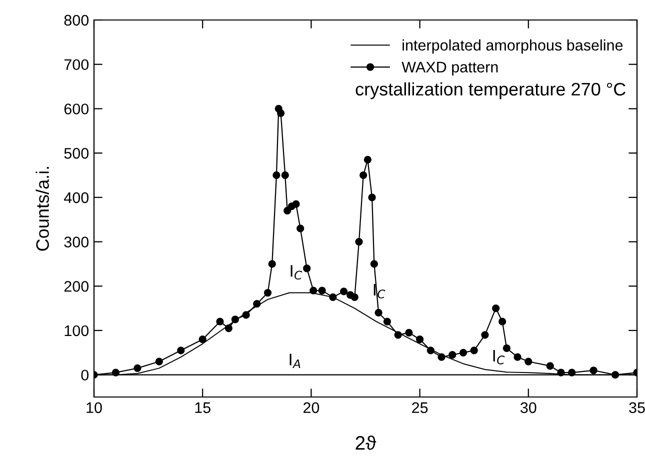 The image size is (645, 459). Describe the element at coordinates (76, 330) in the screenshot. I see `y-tick-label: 100` at that location.